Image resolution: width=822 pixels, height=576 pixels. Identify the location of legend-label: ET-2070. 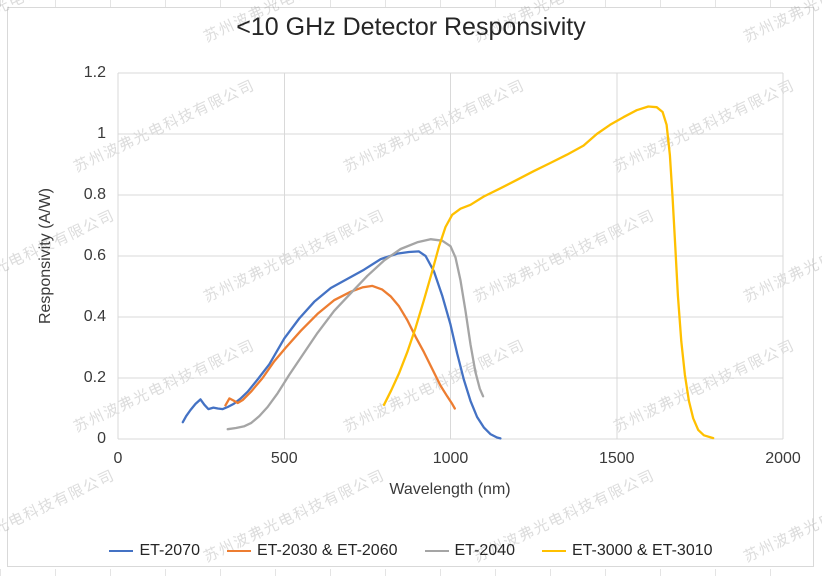
(169, 550).